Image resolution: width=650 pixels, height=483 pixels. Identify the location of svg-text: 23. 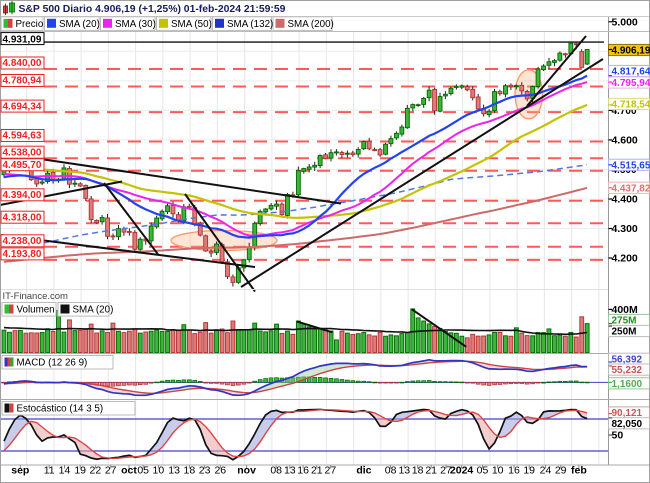
(205, 471).